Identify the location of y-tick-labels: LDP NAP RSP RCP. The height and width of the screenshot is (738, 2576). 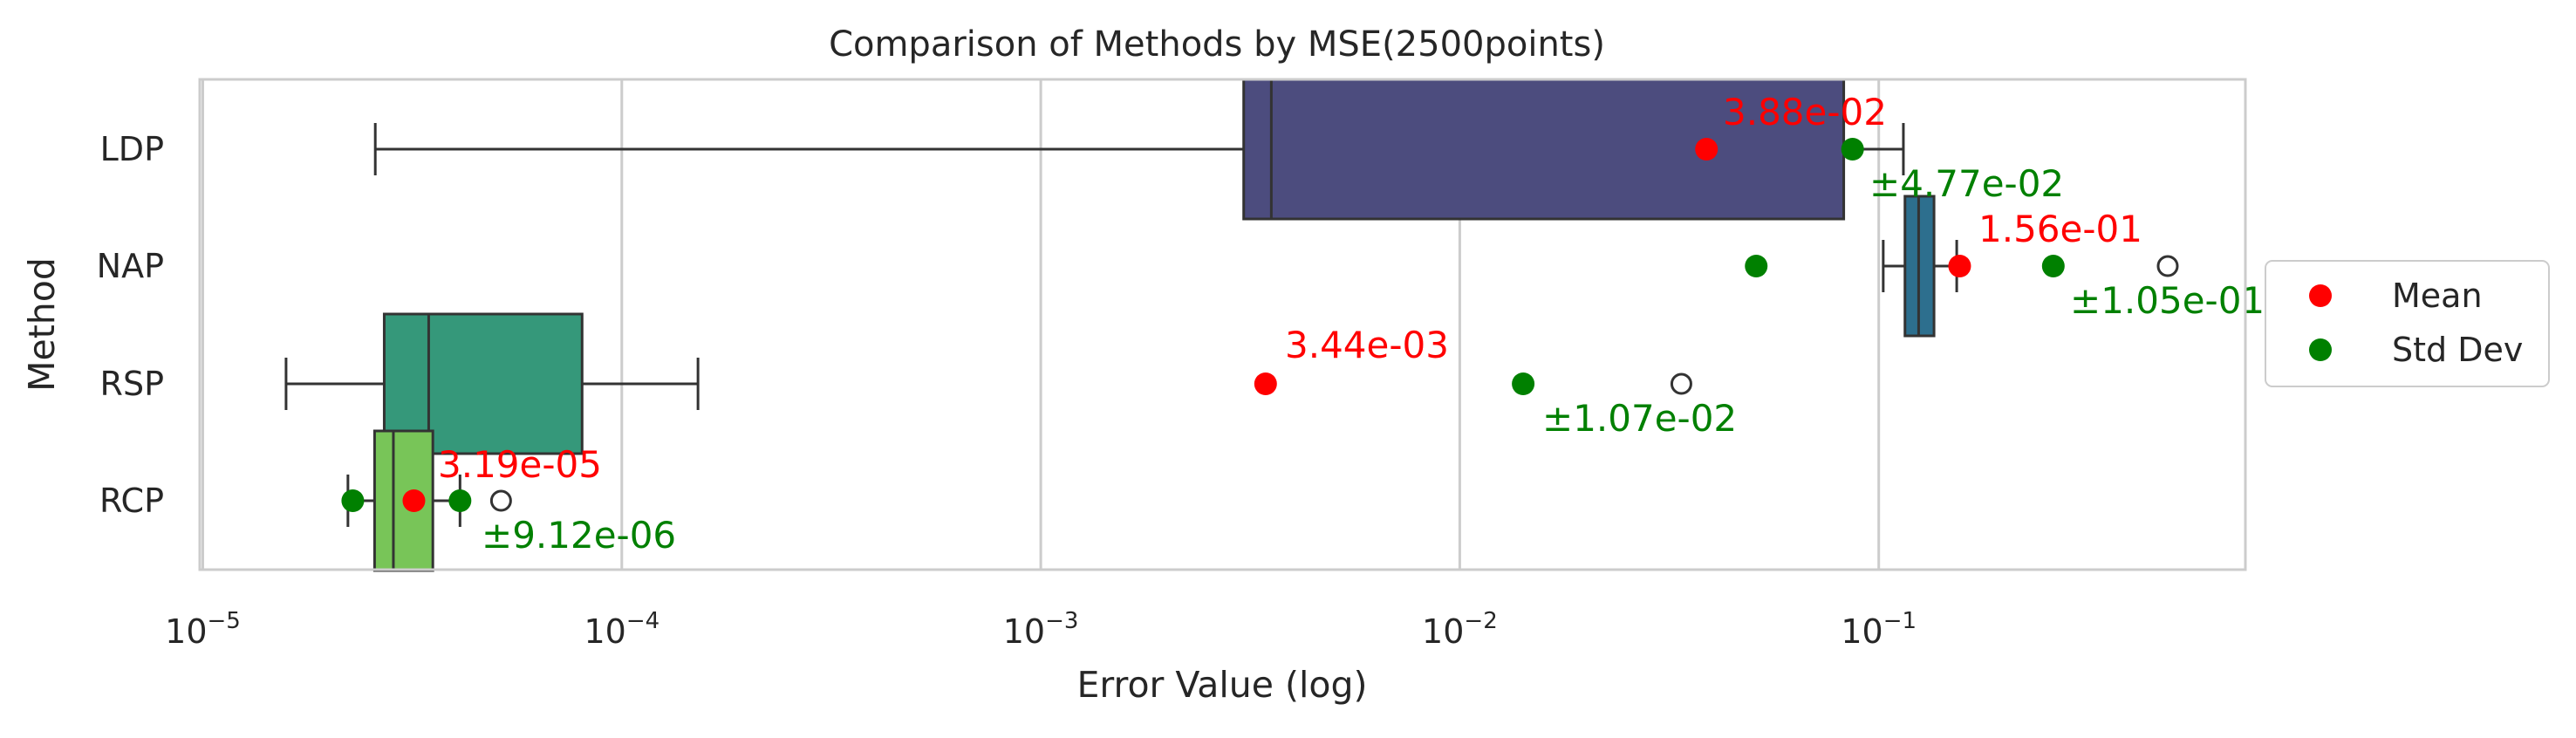
(130, 325).